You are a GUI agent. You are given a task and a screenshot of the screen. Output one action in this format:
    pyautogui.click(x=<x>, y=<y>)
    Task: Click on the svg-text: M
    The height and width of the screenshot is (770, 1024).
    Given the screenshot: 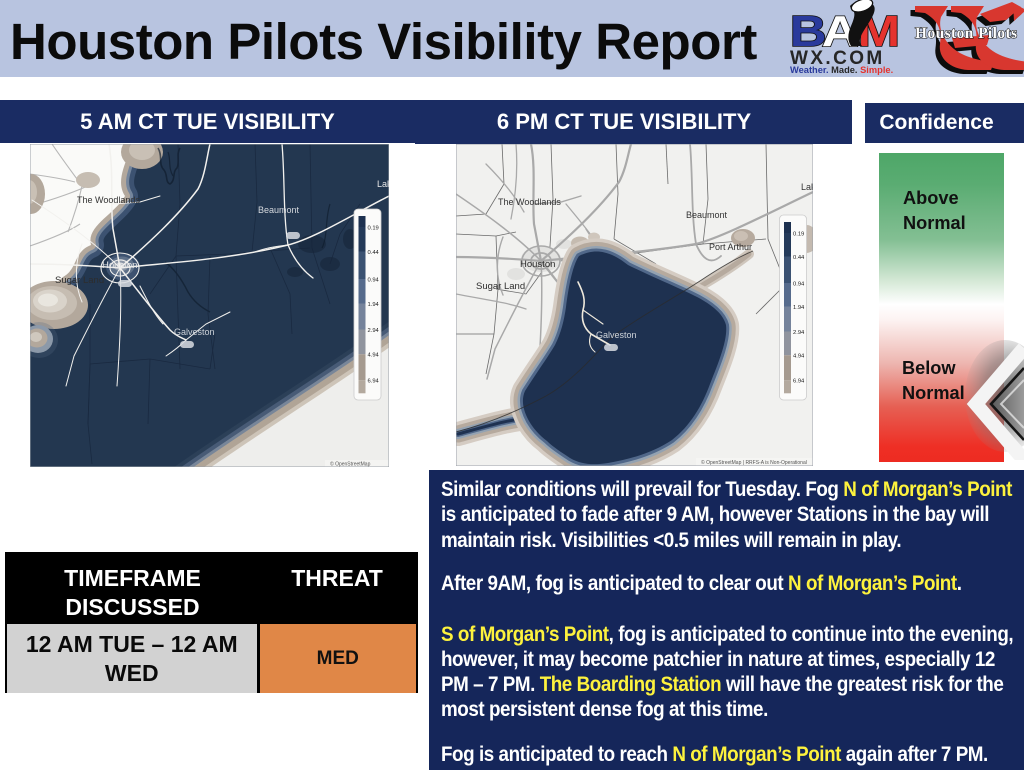 What is the action you would take?
    pyautogui.click(x=879, y=31)
    